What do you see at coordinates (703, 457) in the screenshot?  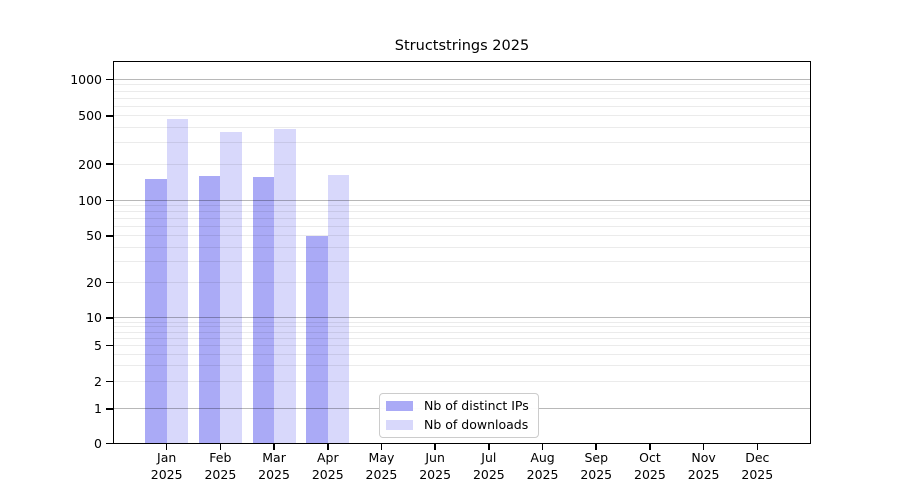 I see `x-tick-month: Nov` at bounding box center [703, 457].